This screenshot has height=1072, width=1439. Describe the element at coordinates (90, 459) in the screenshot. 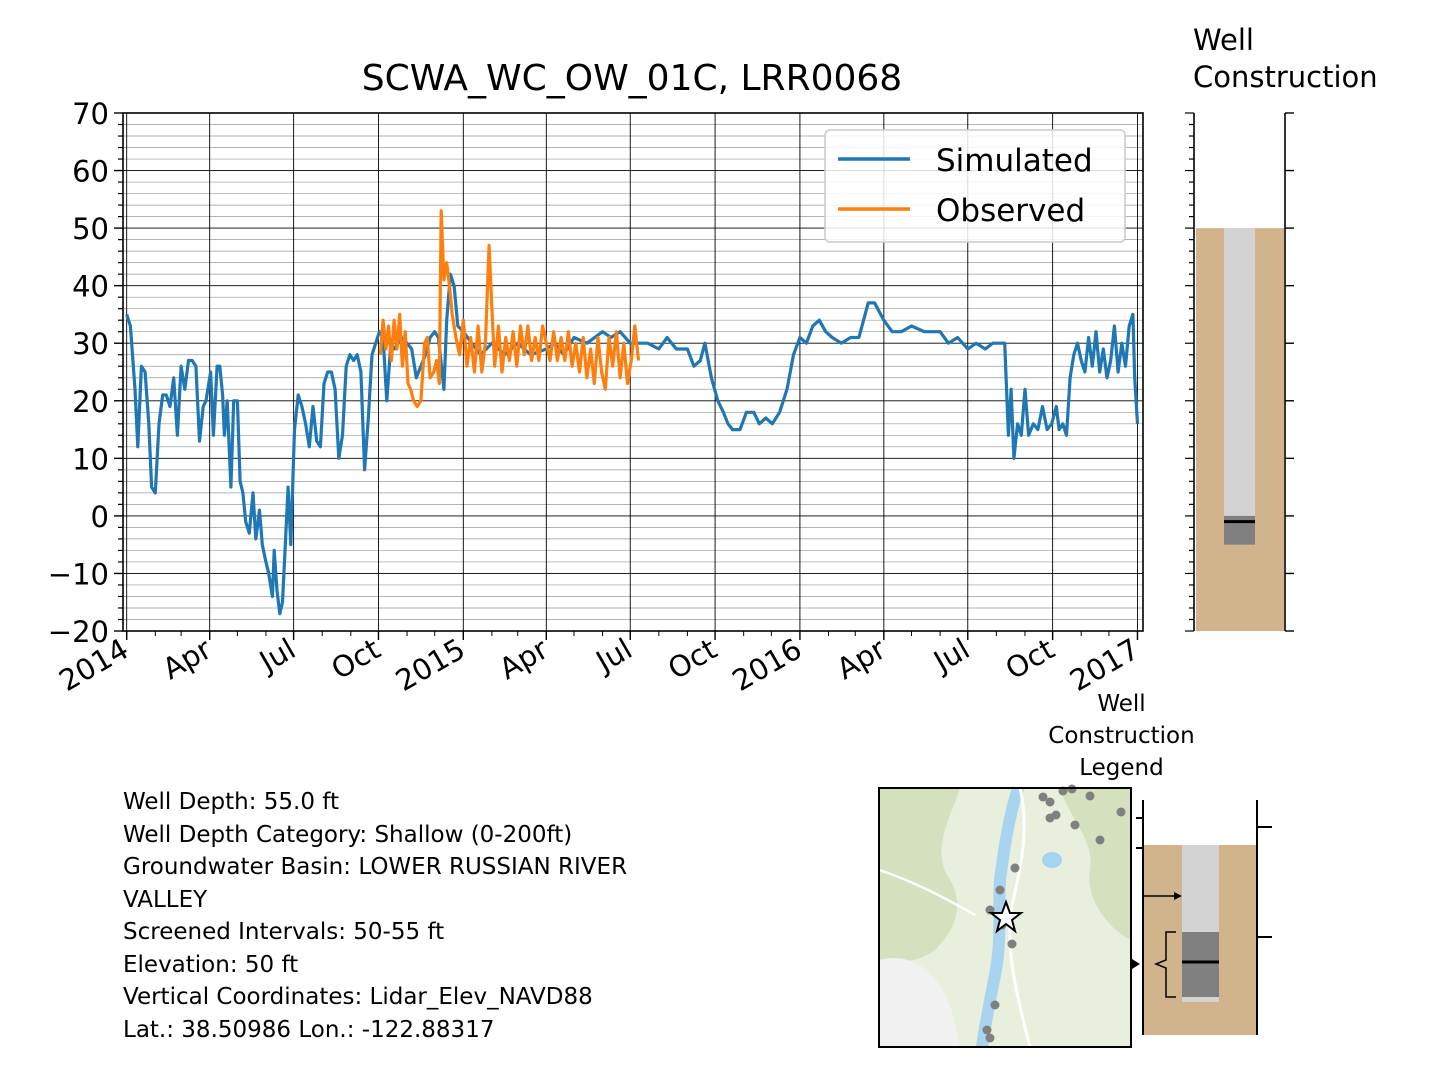

I see `y-tick-label: 10` at that location.